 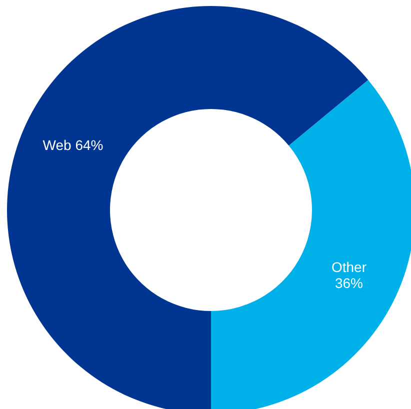 I want to click on slice-label: Web 64%, so click(x=73, y=144).